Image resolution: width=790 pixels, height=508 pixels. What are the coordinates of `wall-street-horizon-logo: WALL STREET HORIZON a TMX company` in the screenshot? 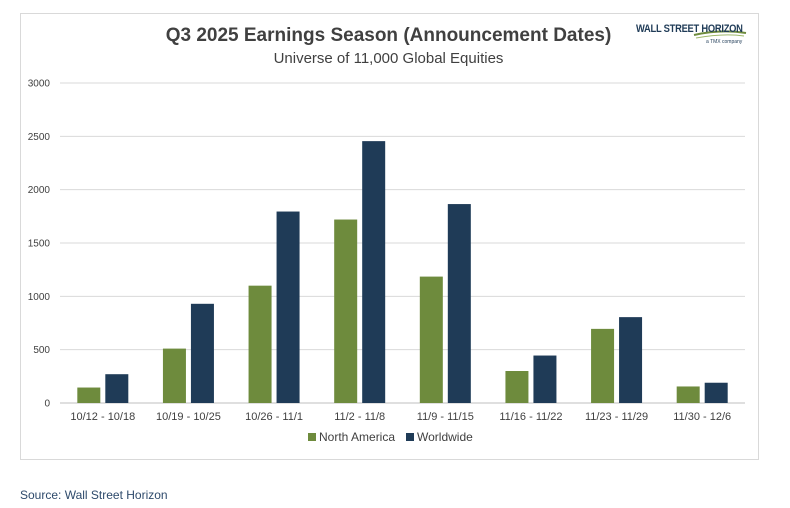 It's located at (692, 38).